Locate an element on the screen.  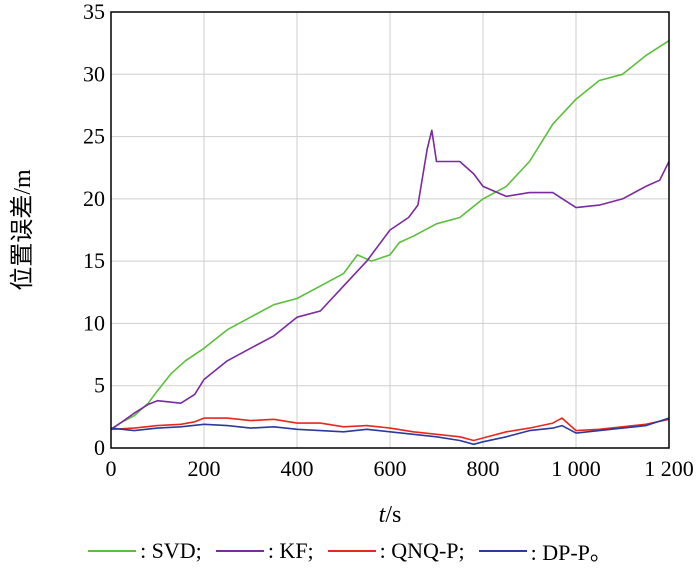
x-axis-label-variable: t is located at coordinates (383, 515).